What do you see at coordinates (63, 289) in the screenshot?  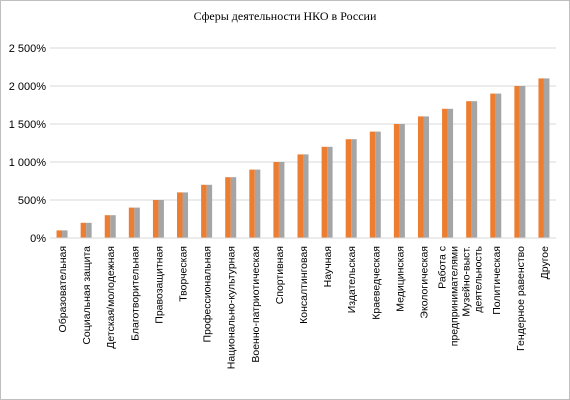 I see `x-category-label: Образовательная` at bounding box center [63, 289].